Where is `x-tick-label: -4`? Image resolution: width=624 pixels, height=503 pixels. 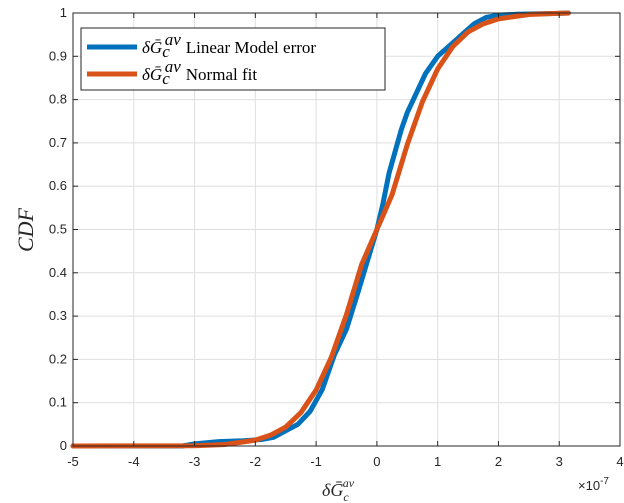
x-tick-label: -4 is located at coordinates (134, 461).